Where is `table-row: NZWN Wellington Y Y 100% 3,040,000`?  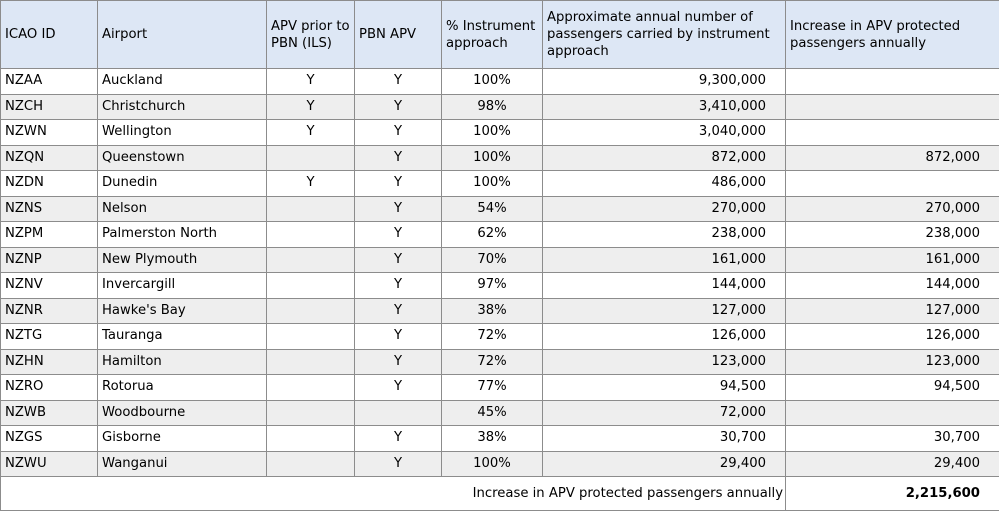
table-row: NZWN Wellington Y Y 100% 3,040,000 is located at coordinates (499, 132).